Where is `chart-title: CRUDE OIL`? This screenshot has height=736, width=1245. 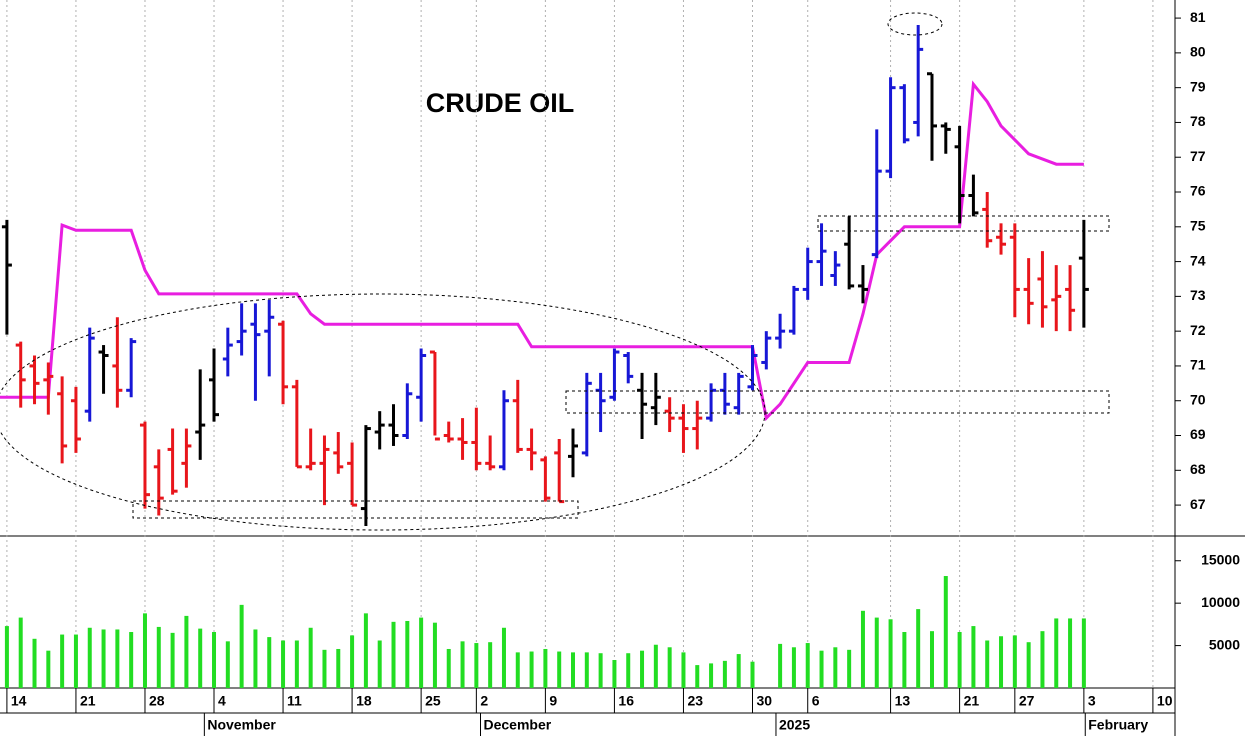 chart-title: CRUDE OIL is located at coordinates (500, 103).